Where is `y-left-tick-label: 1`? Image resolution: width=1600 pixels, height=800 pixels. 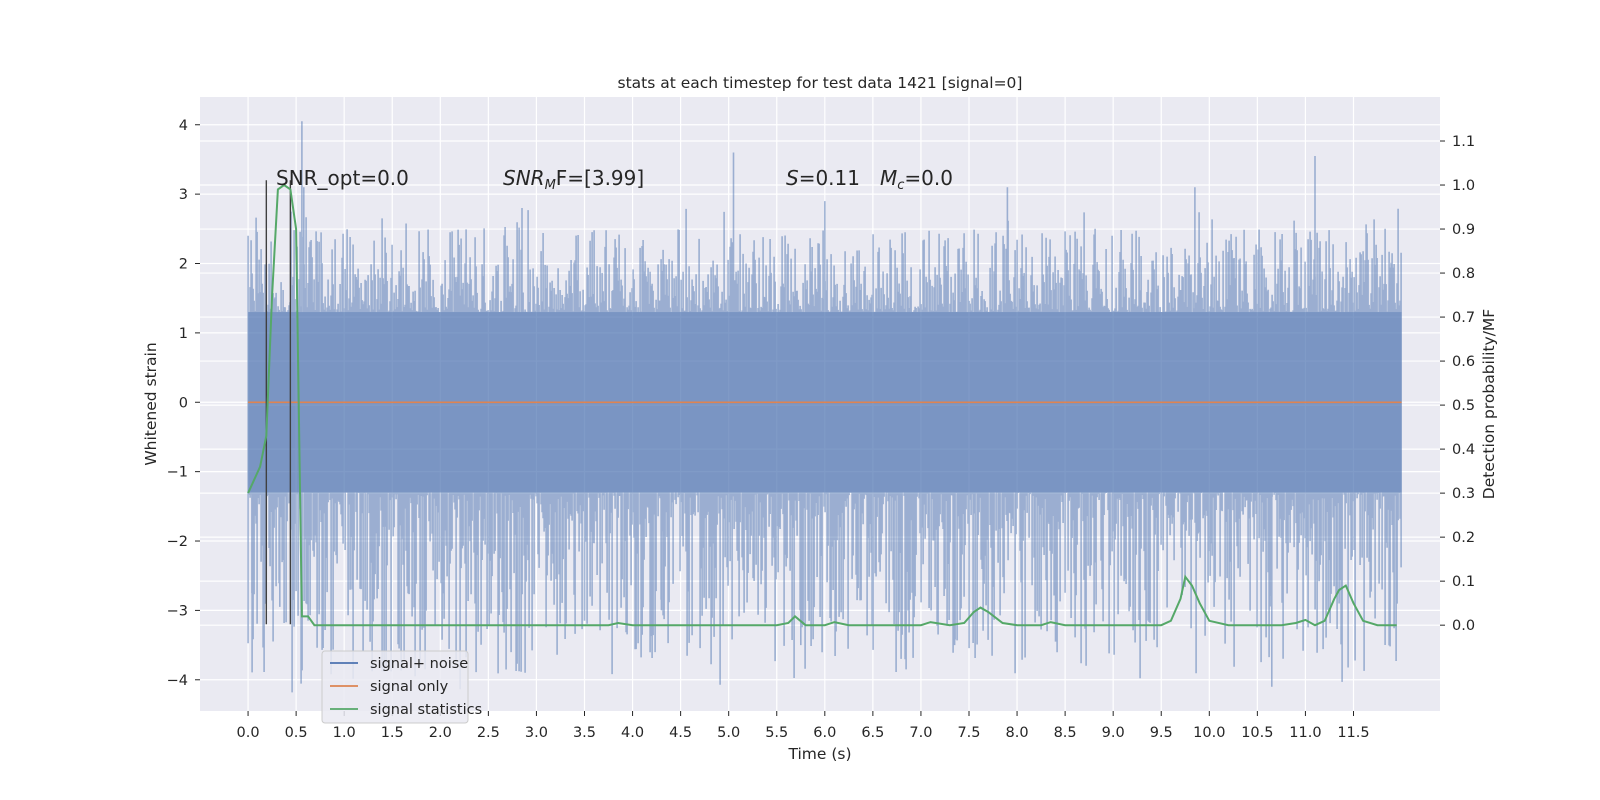
y-left-tick-label: 1 is located at coordinates (183, 334).